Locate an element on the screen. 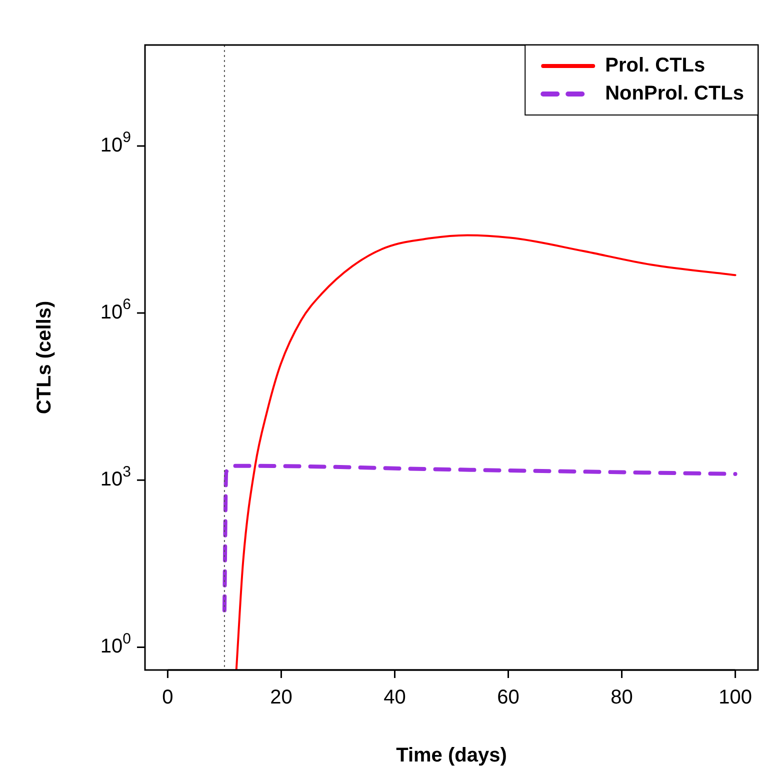 The image size is (763, 770). x-tick-label: 100 is located at coordinates (735, 697).